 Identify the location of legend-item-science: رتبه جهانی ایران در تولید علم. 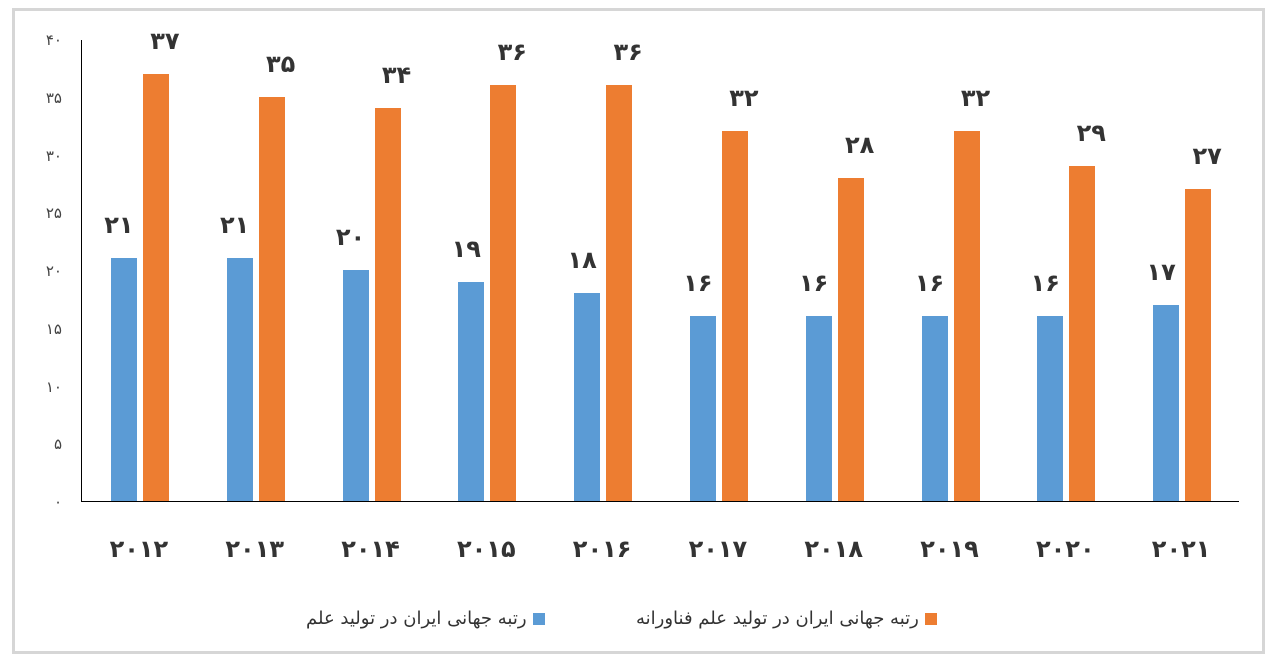
(425, 618).